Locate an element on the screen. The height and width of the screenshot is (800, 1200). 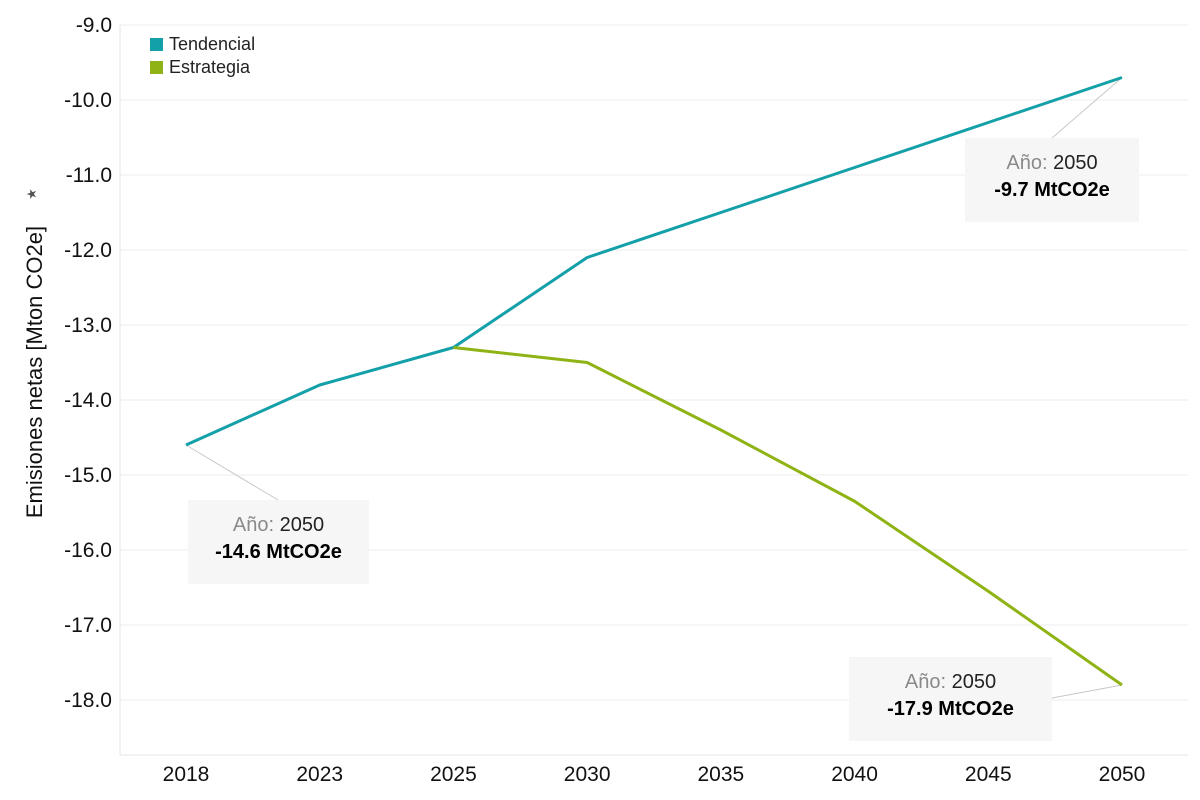
y-tick-label: -17.0 is located at coordinates (88, 625).